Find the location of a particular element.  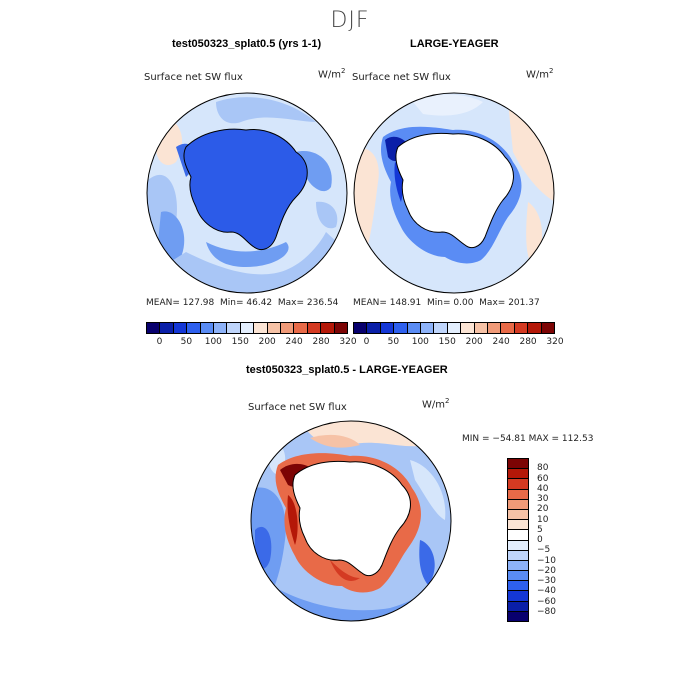

colorbar-diff is located at coordinates (518, 540).